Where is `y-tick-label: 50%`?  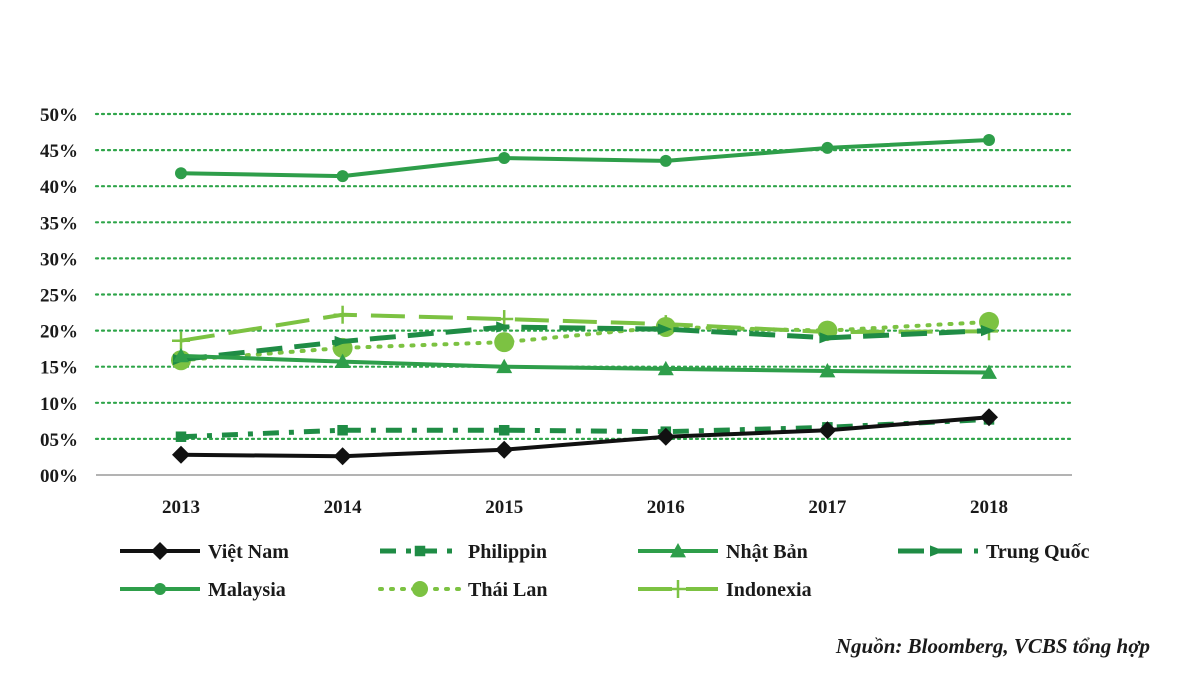
y-tick-label: 50% is located at coordinates (59, 115).